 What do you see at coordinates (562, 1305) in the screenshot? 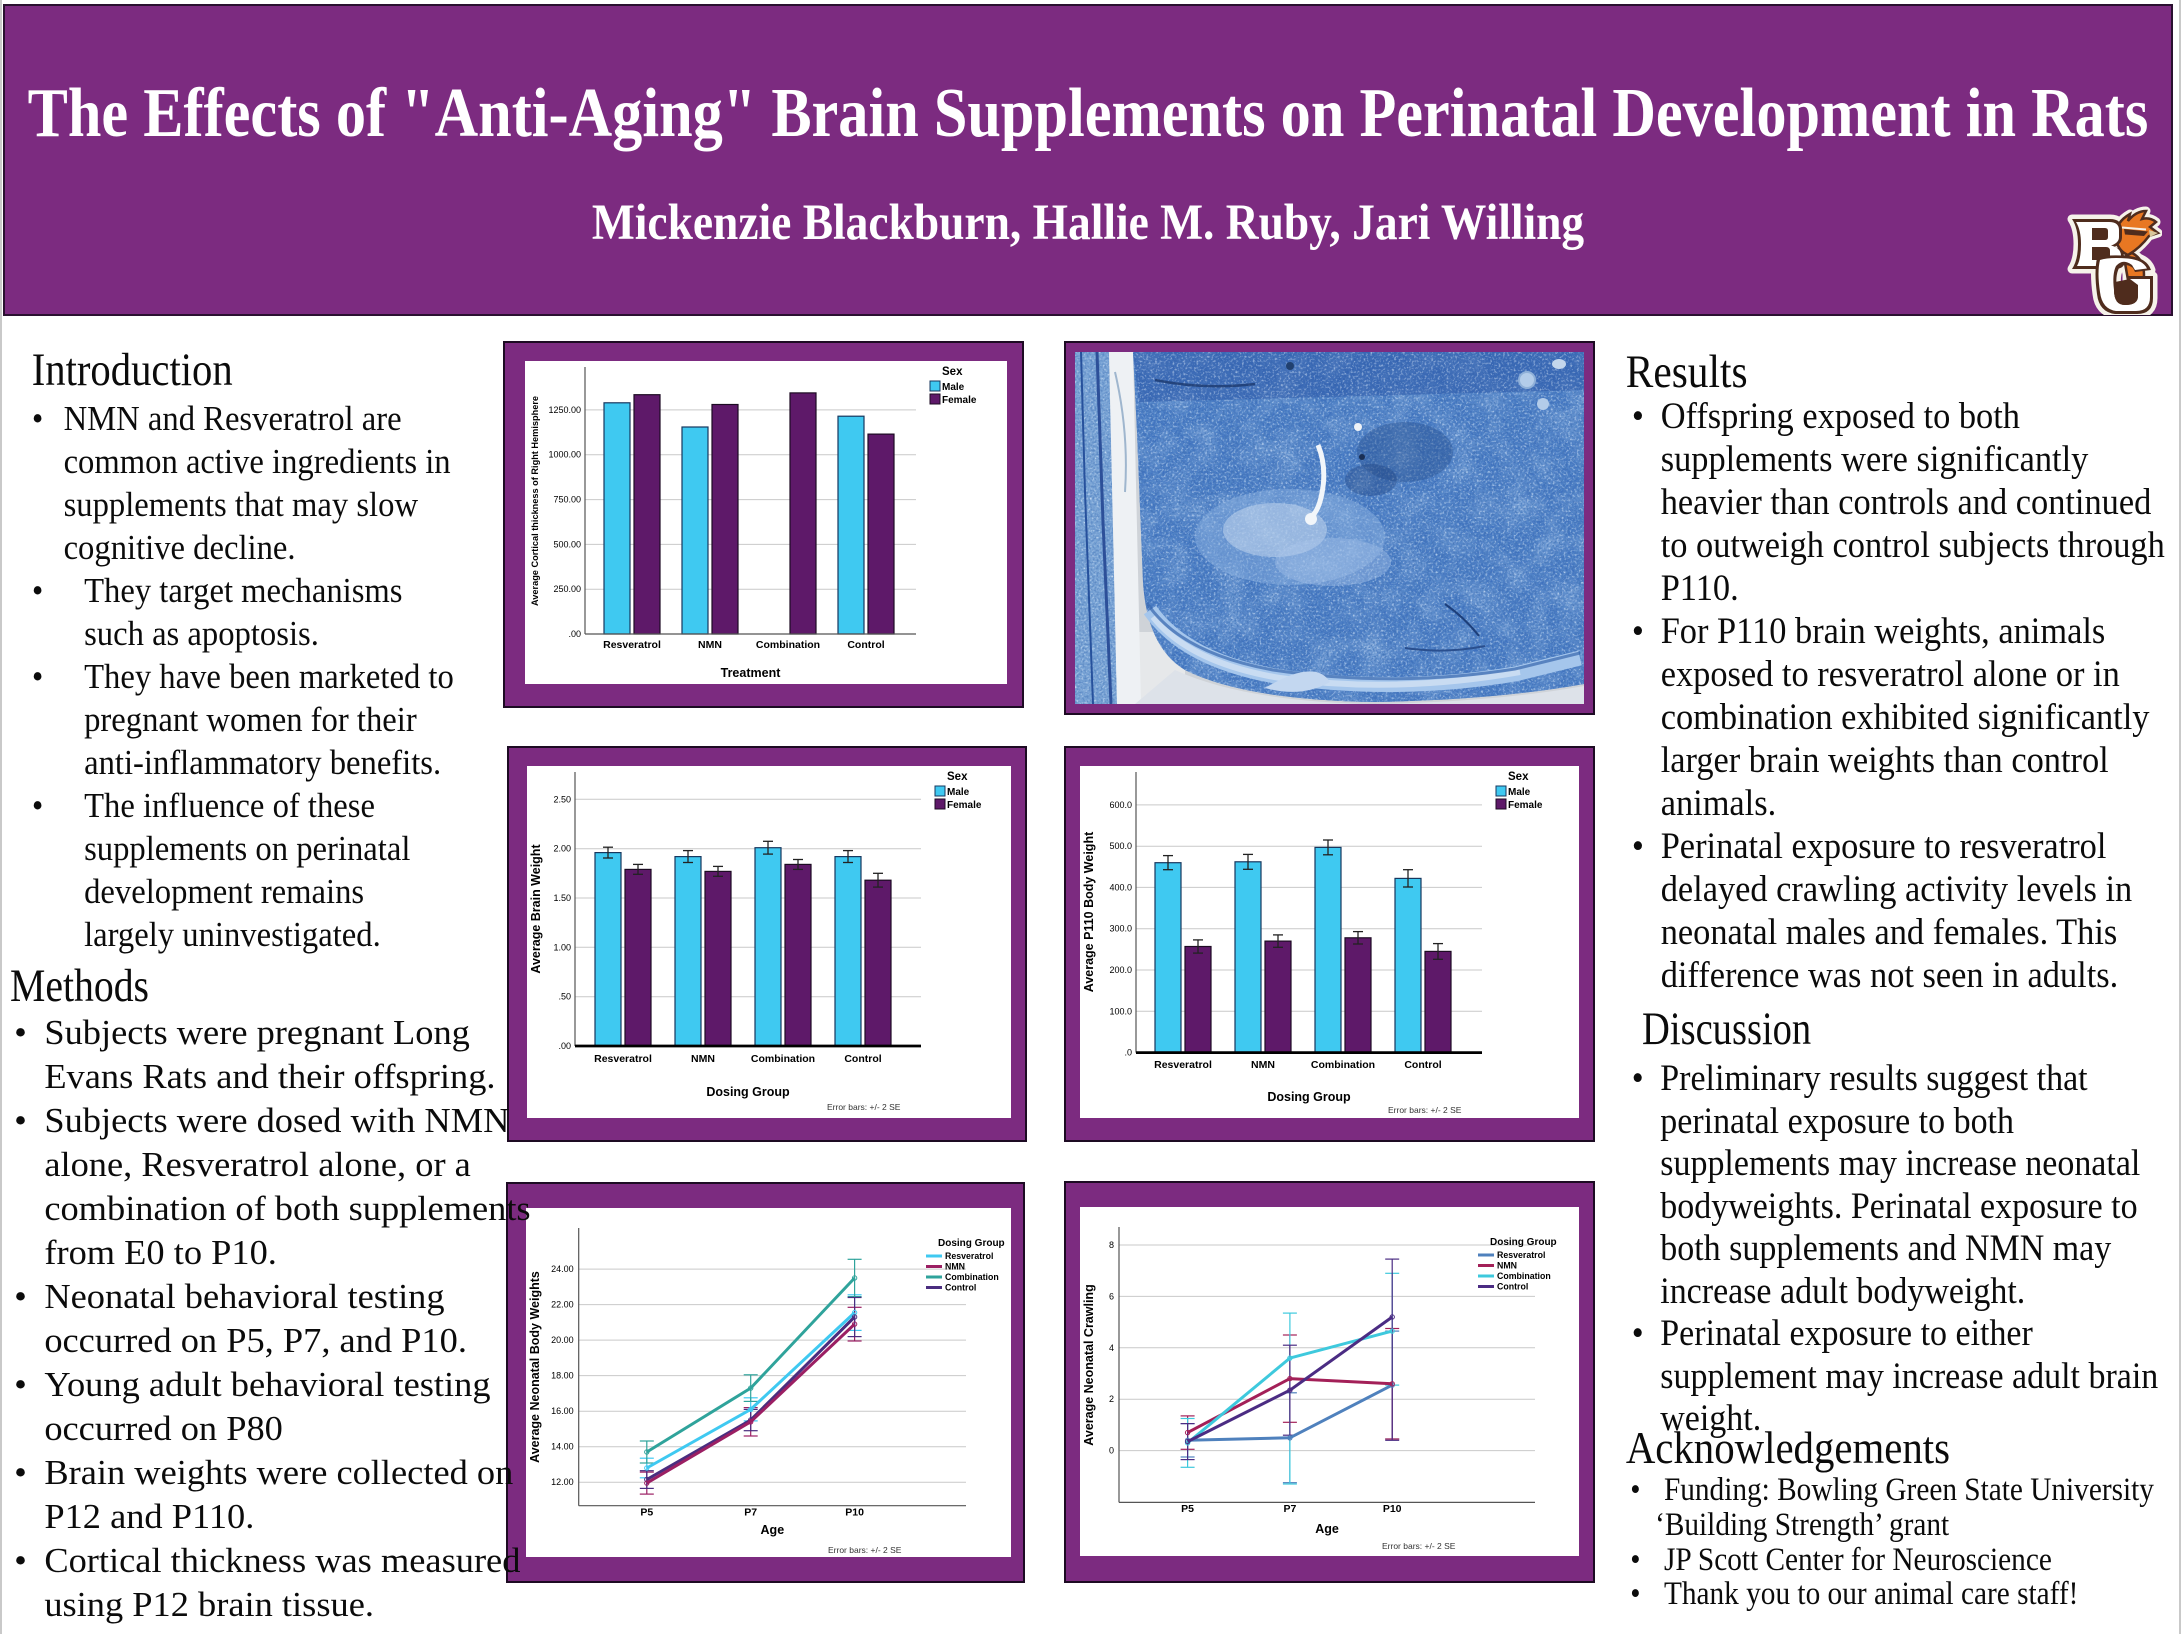
I see `svg-text: 22.00` at bounding box center [562, 1305].